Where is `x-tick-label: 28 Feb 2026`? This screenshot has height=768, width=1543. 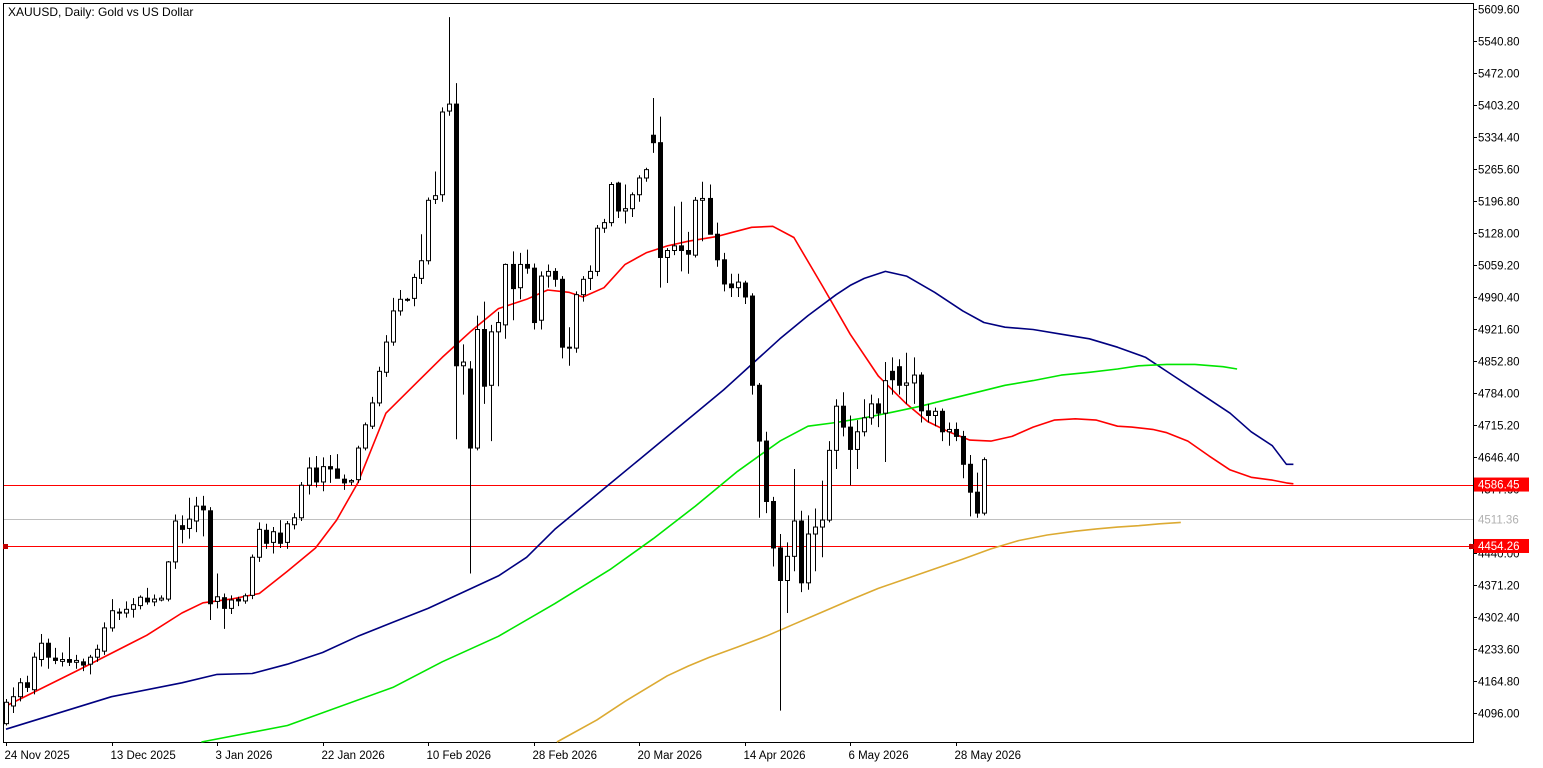
x-tick-label: 28 Feb 2026 is located at coordinates (565, 756).